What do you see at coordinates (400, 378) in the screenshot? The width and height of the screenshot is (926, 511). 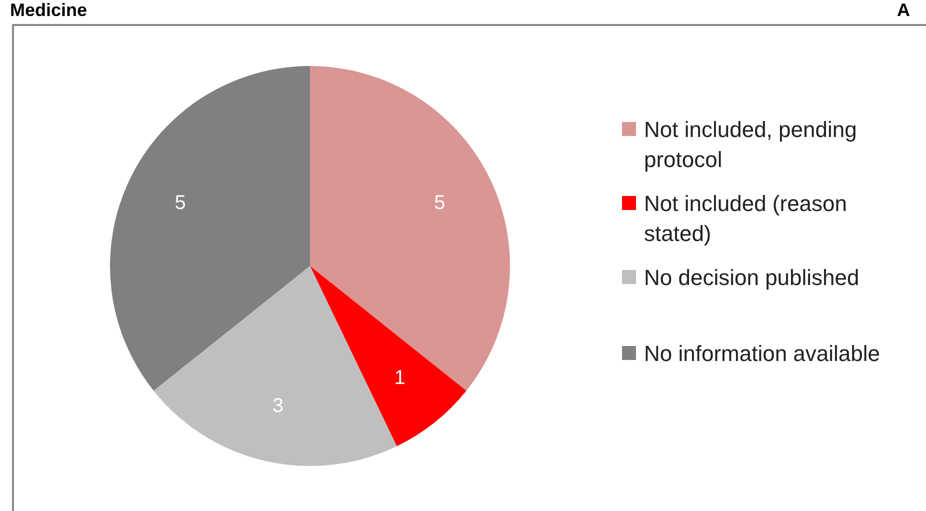 I see `data-label: 1` at bounding box center [400, 378].